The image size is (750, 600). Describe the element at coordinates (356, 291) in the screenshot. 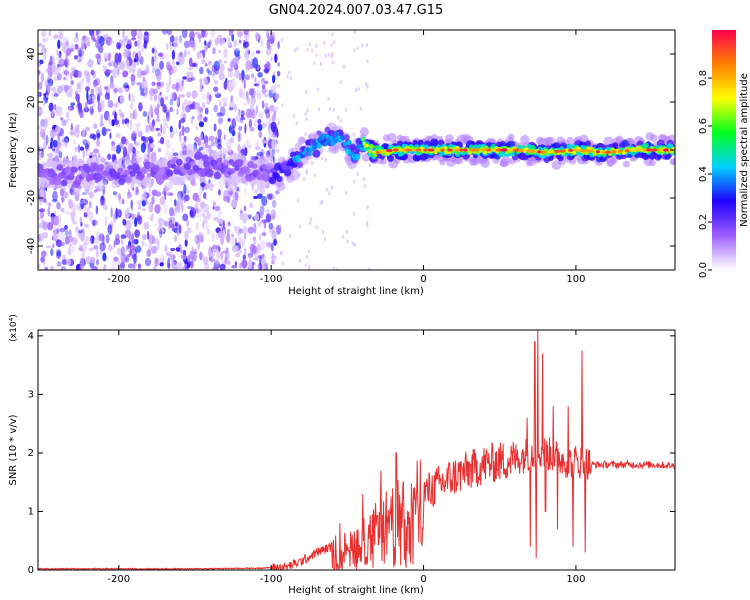

I see `spectrogram-x-label: Height of straight line (km)` at that location.